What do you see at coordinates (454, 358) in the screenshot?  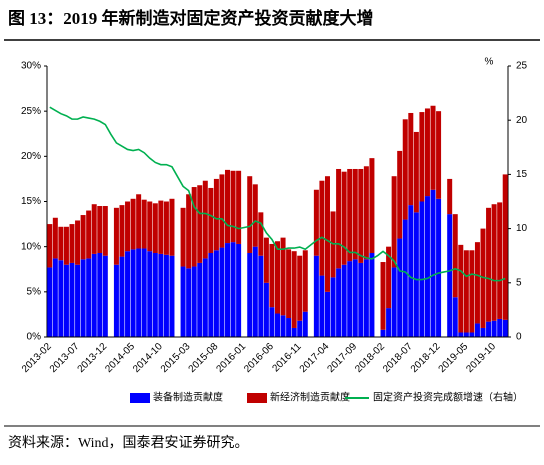 I see `x-tick-label: 2019-05` at bounding box center [454, 358].